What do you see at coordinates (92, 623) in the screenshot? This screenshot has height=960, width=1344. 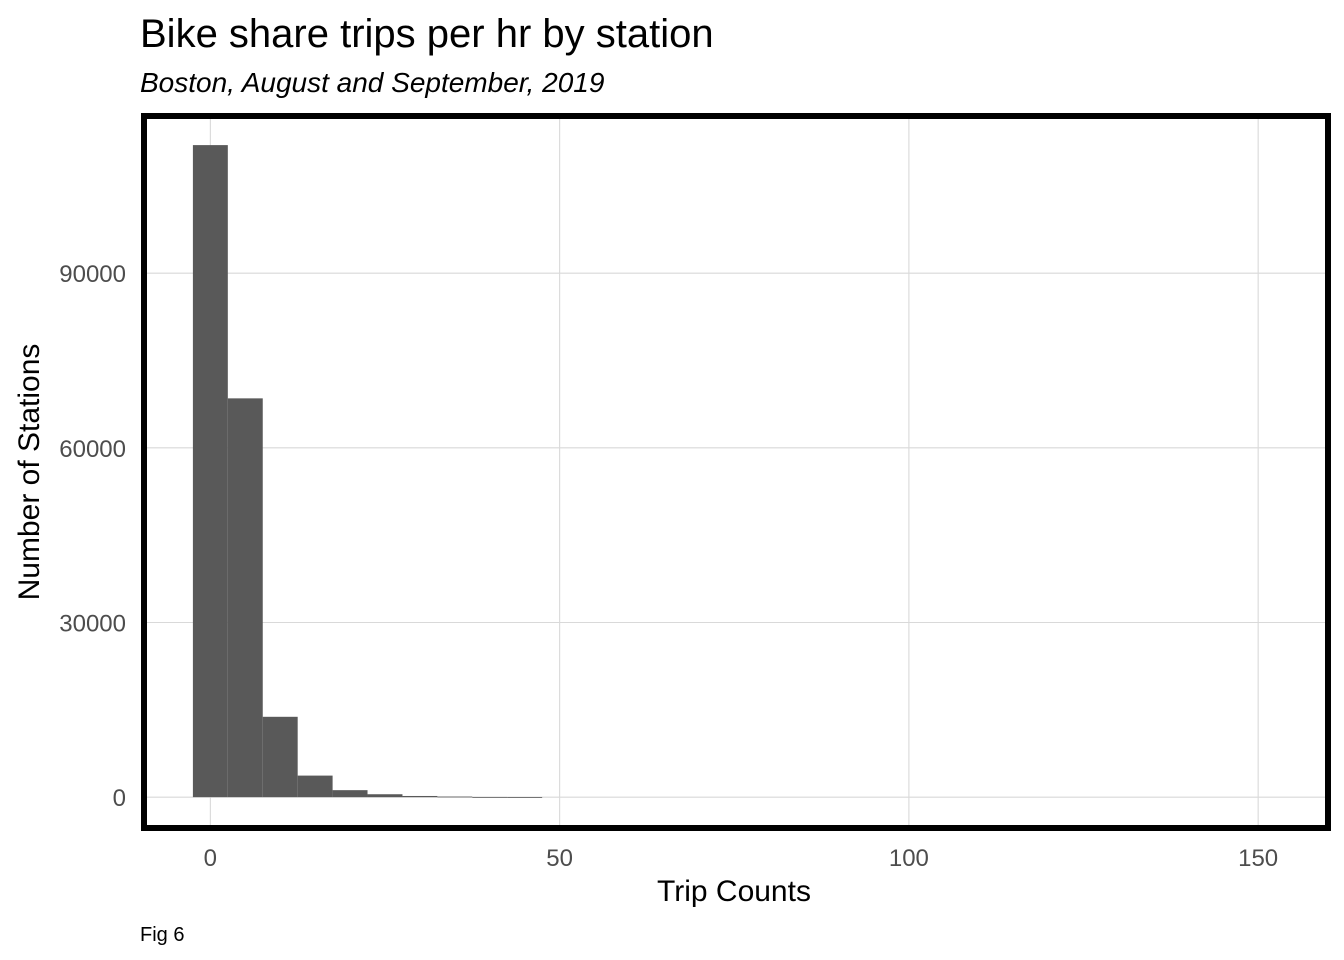 I see `y-tick-label: 30000` at bounding box center [92, 623].